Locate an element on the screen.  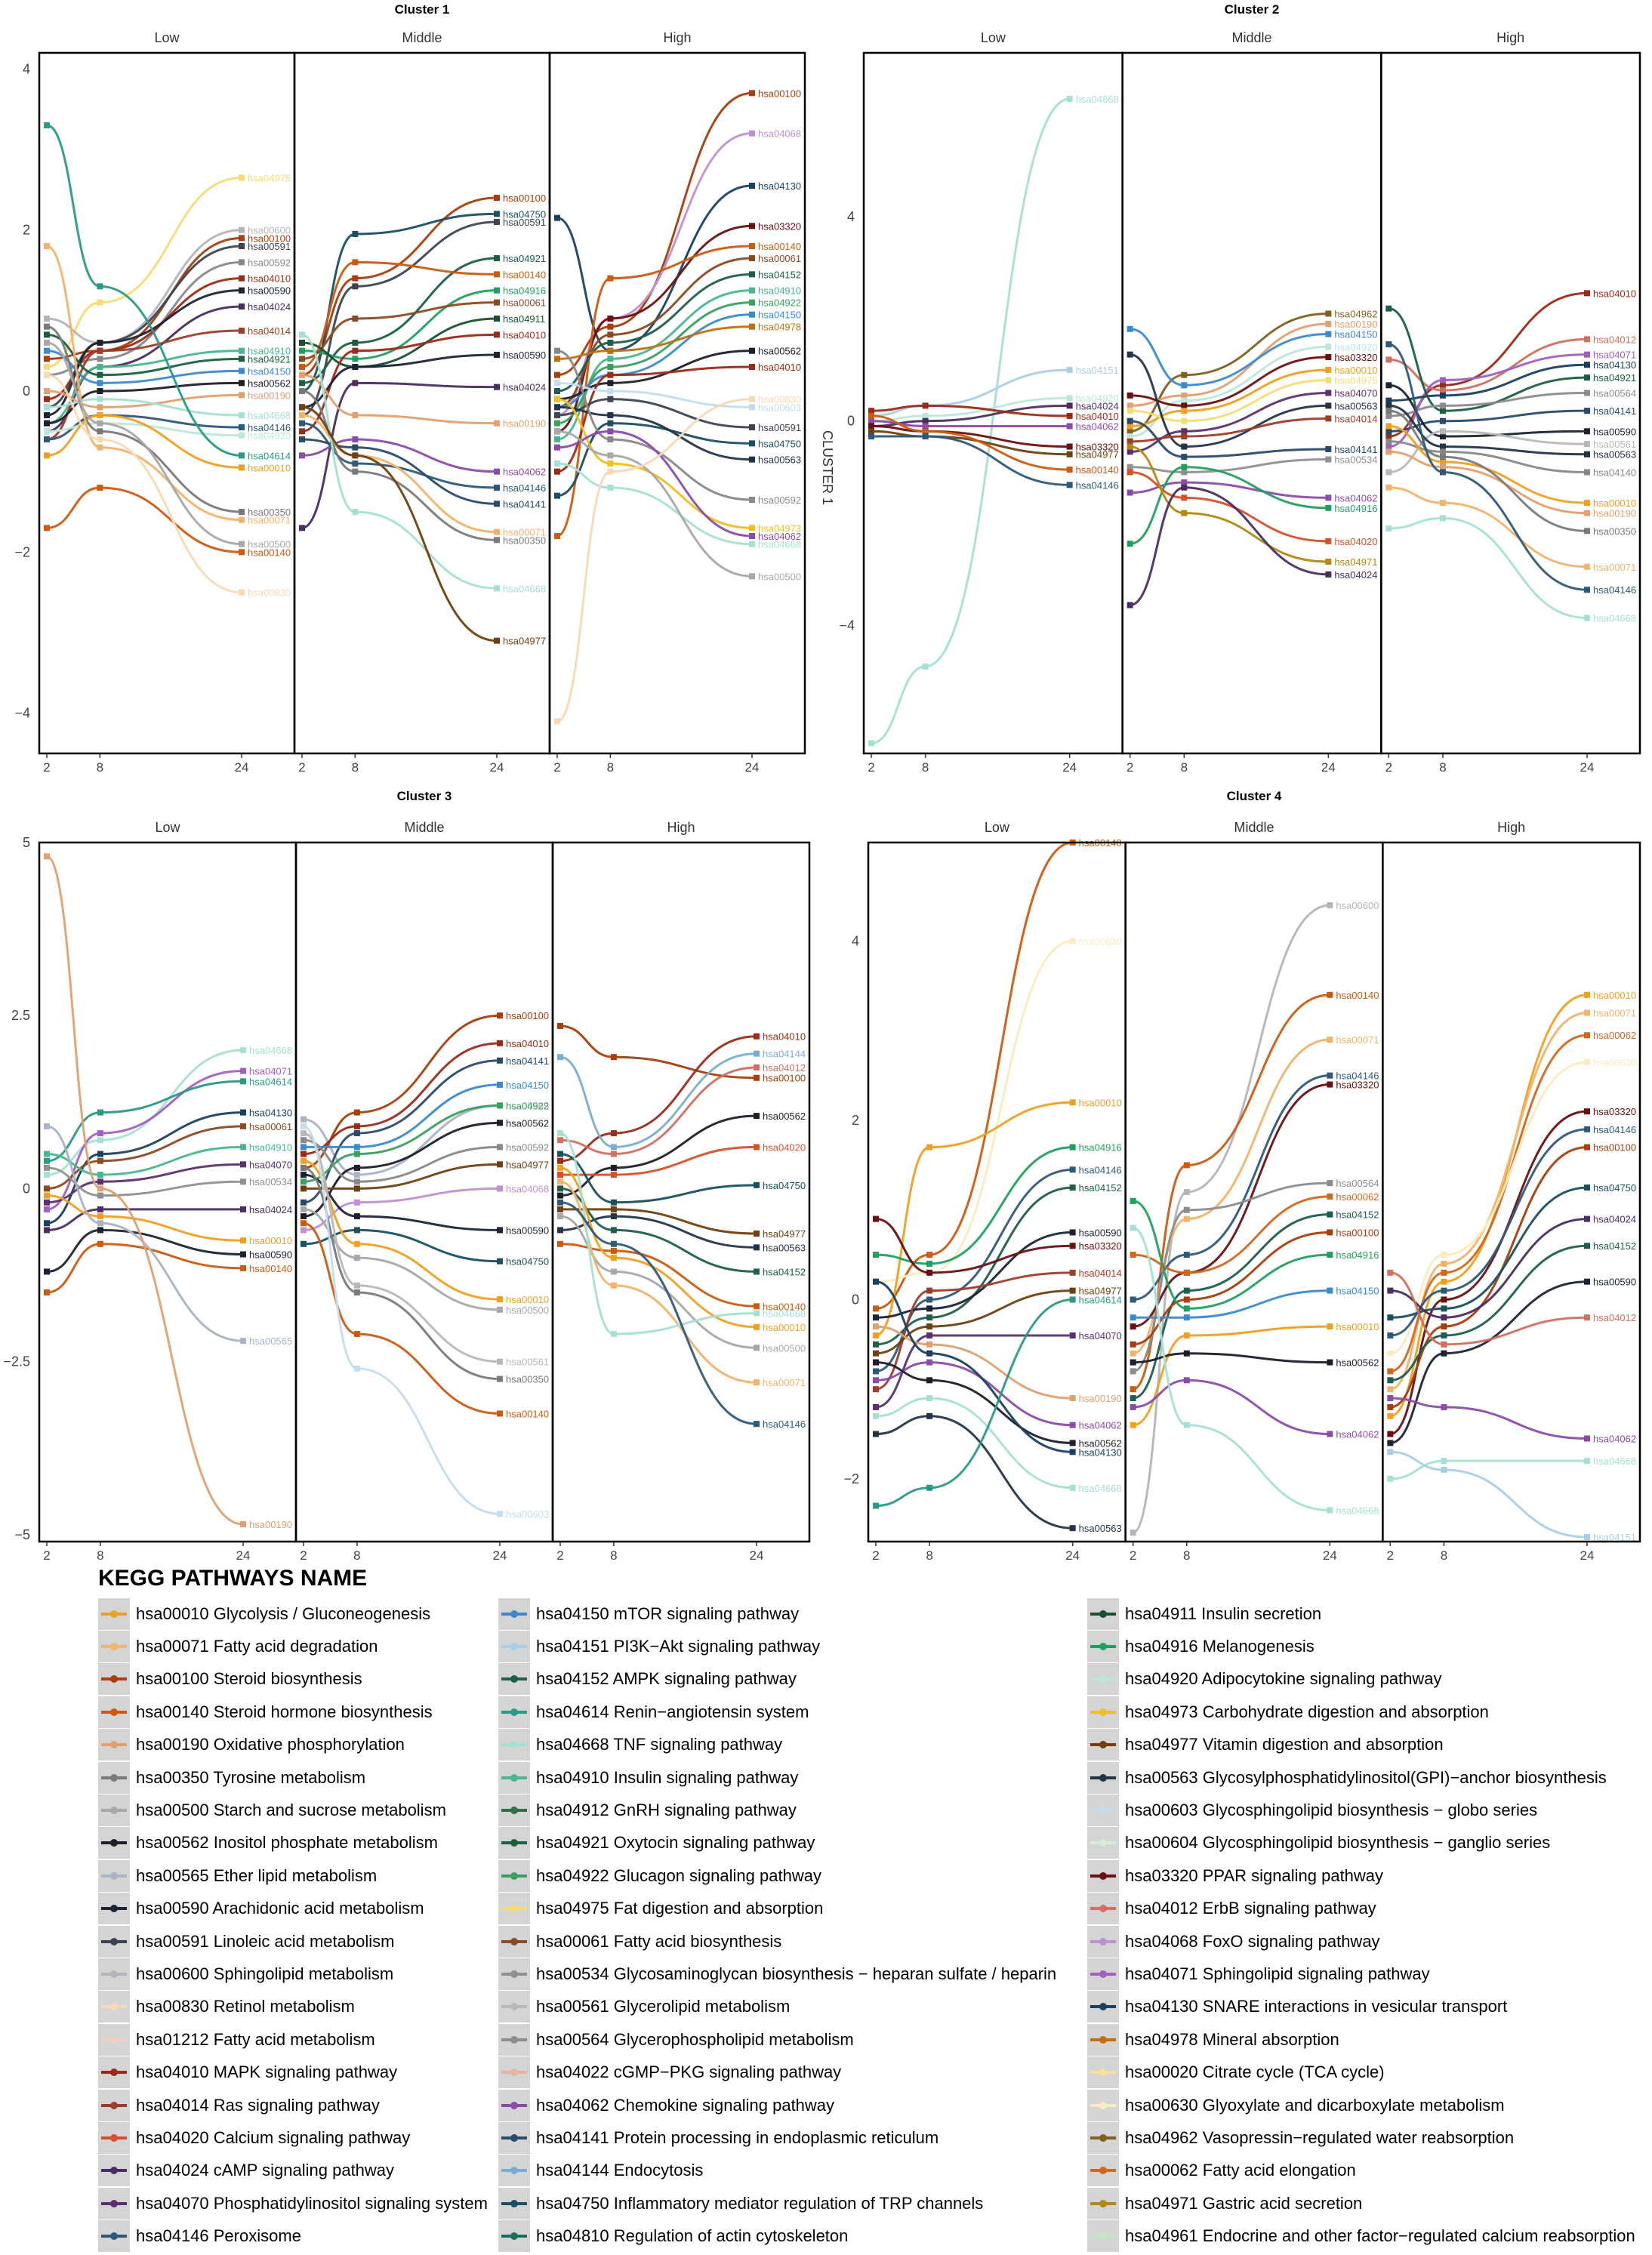
legend-item: hsa04911 Insulin secretion is located at coordinates (1361, 1613).